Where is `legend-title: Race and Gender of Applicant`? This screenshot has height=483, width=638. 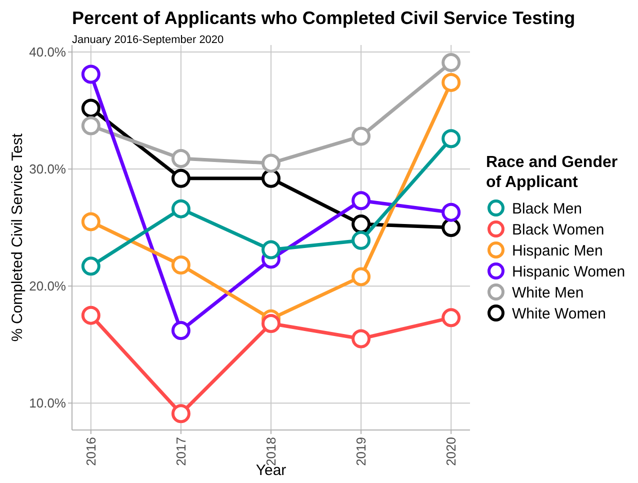
legend-title: Race and Gender of Applicant is located at coordinates (552, 172).